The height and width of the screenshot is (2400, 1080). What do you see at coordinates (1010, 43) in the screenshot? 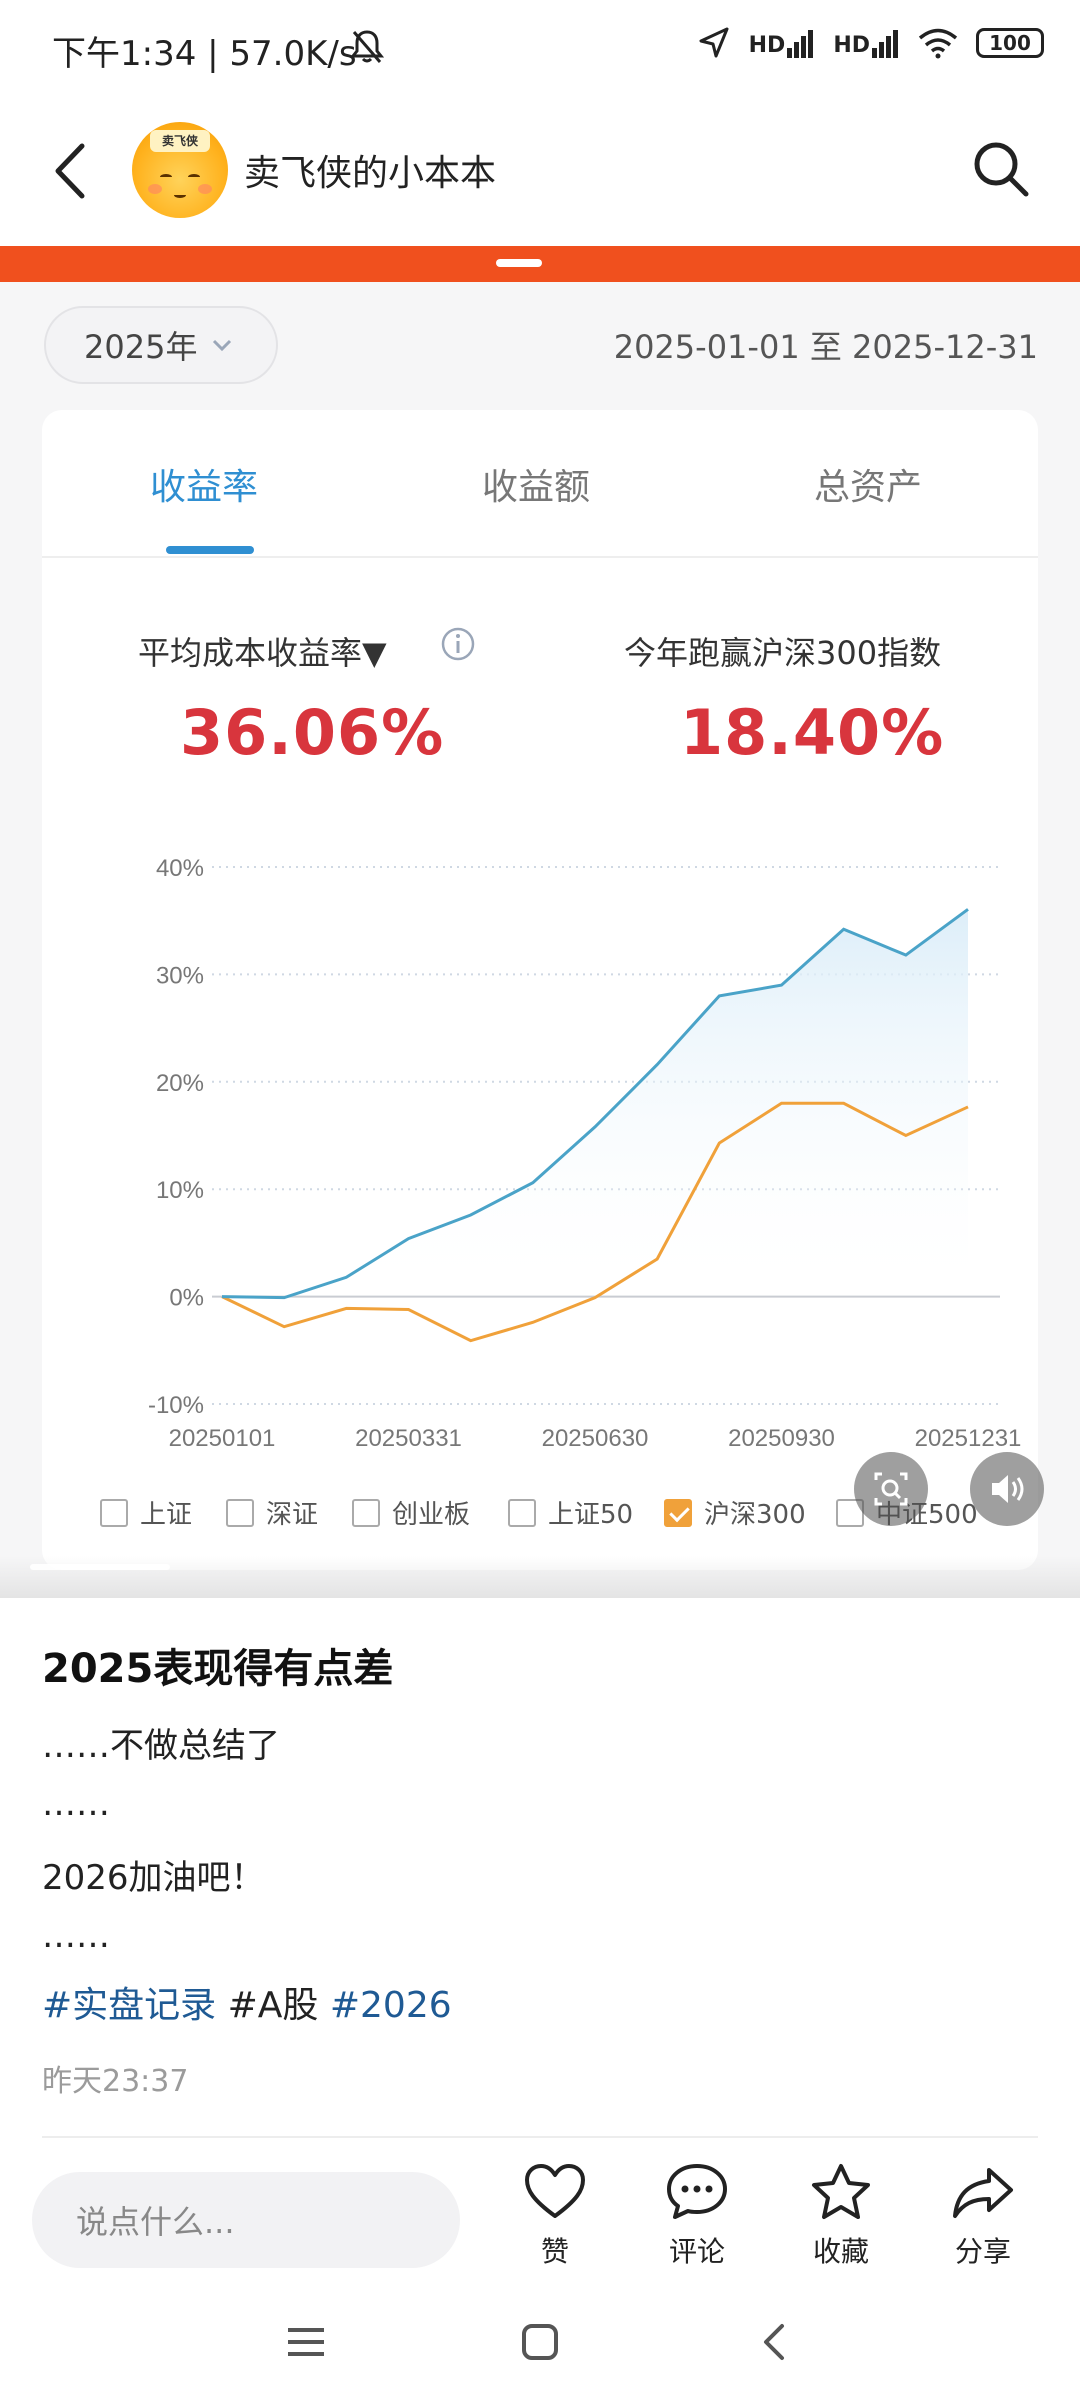
I see `battery-icon: 100` at bounding box center [1010, 43].